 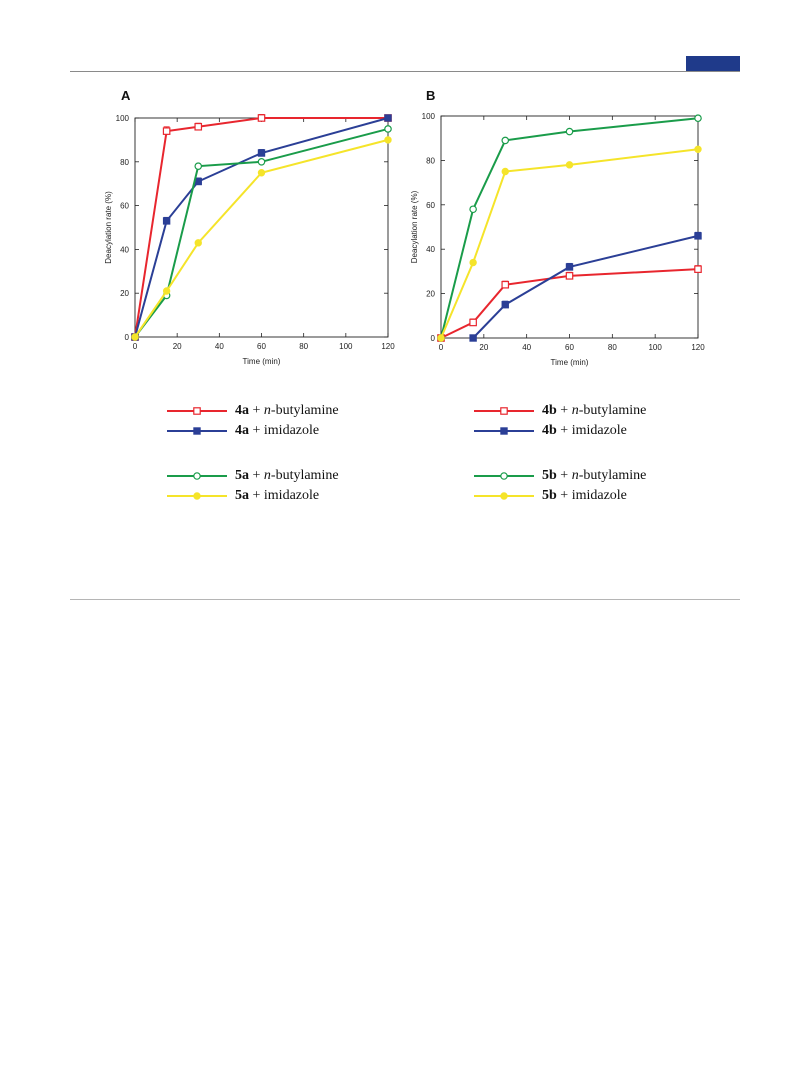 What do you see at coordinates (405, 599) in the screenshot?
I see `section-divider` at bounding box center [405, 599].